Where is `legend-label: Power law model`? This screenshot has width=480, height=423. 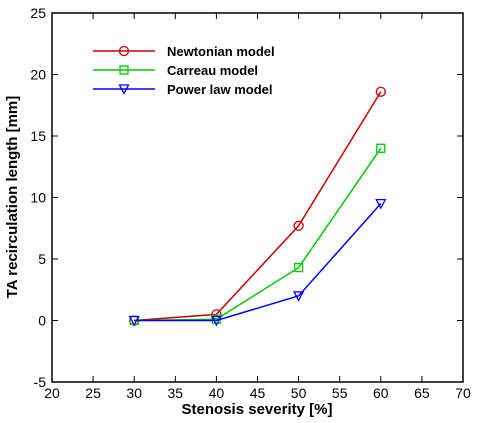
legend-label: Power law model is located at coordinates (219, 89).